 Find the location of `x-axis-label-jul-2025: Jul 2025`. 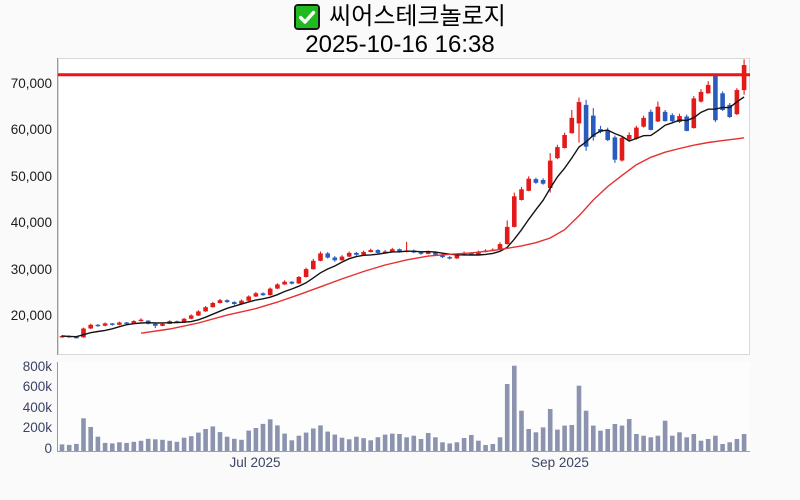

x-axis-label-jul-2025: Jul 2025 is located at coordinates (255, 462).